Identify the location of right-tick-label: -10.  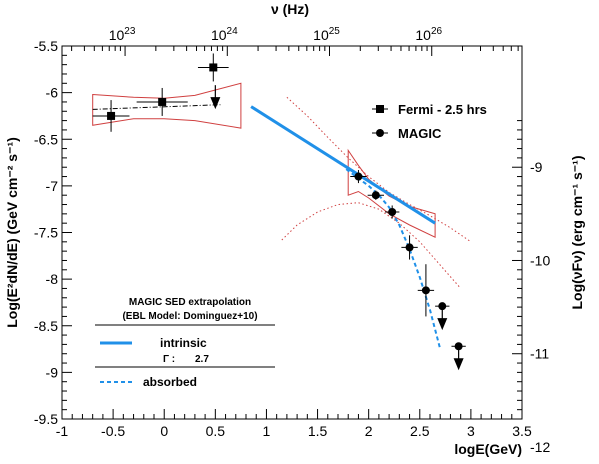
(540, 260).